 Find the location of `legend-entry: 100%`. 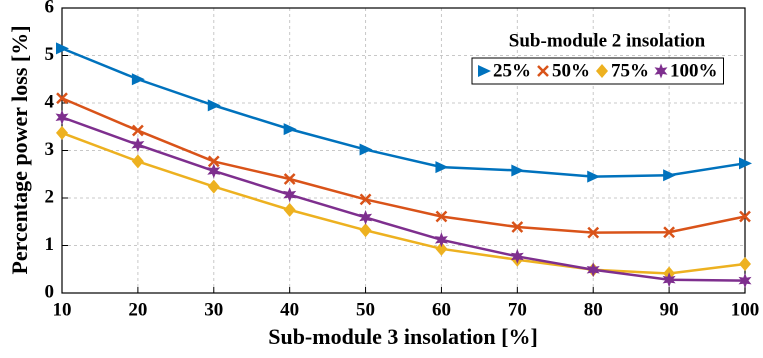

legend-entry: 100% is located at coordinates (686, 70).